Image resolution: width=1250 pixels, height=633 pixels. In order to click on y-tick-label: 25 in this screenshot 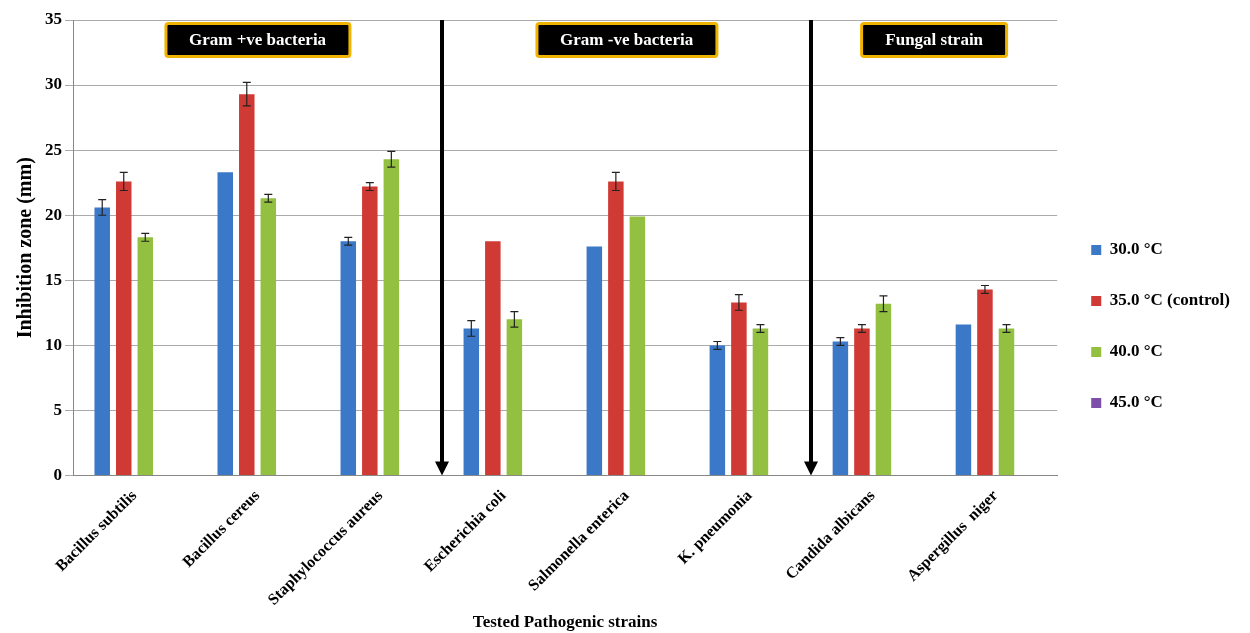, I will do `click(53, 149)`.